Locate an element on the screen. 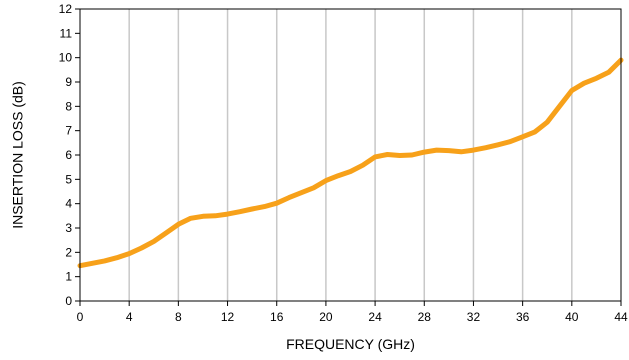  x-tick-label: 0 is located at coordinates (80, 317).